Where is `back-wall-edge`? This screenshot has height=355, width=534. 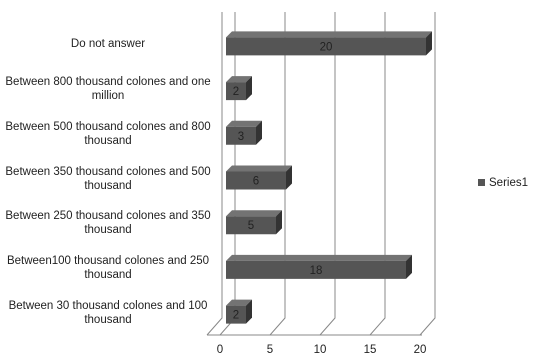
back-wall-edge is located at coordinates (214, 174).